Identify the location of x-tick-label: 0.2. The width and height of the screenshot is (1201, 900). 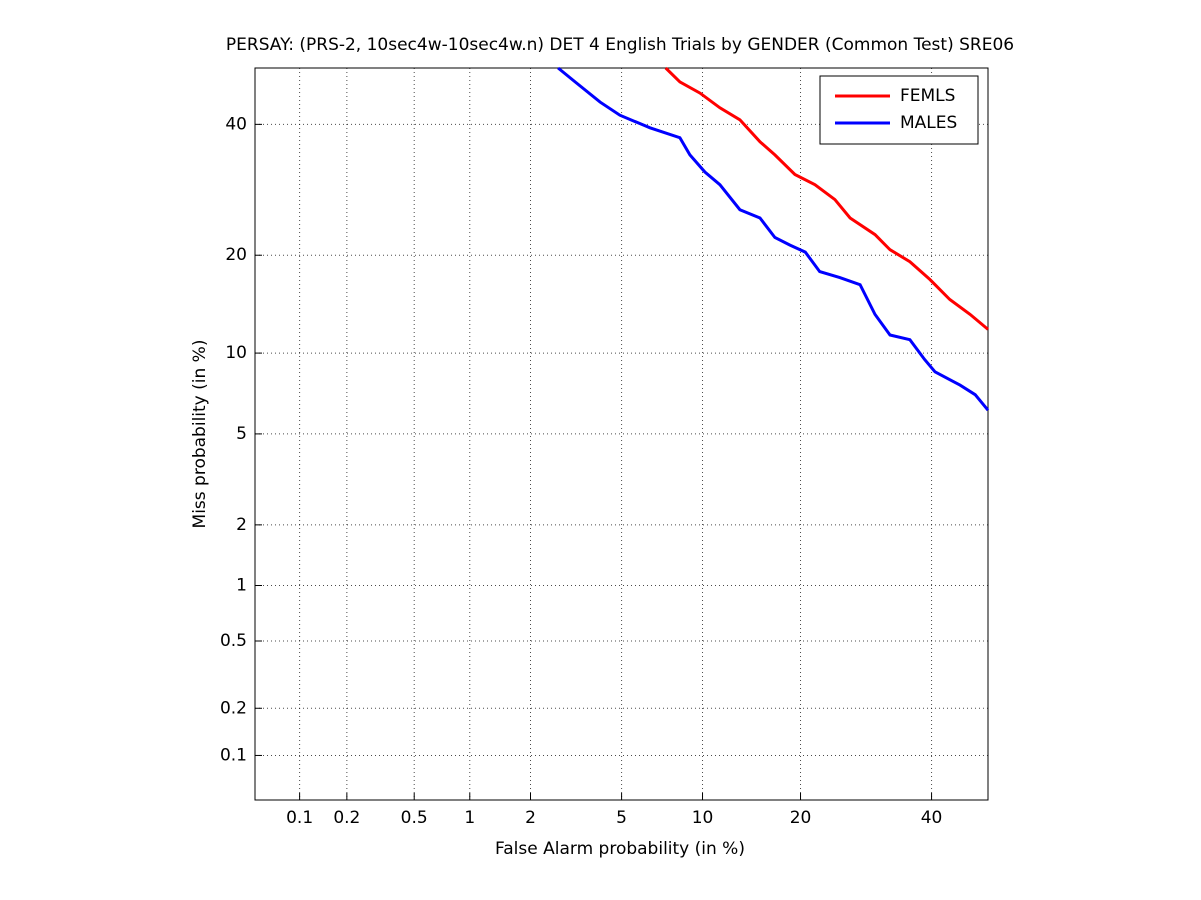
(346, 818).